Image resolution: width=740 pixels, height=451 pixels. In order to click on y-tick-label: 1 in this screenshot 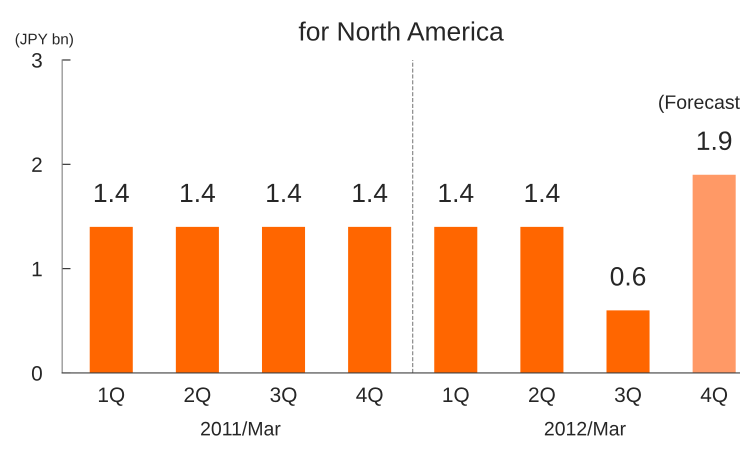, I will do `click(37, 269)`.